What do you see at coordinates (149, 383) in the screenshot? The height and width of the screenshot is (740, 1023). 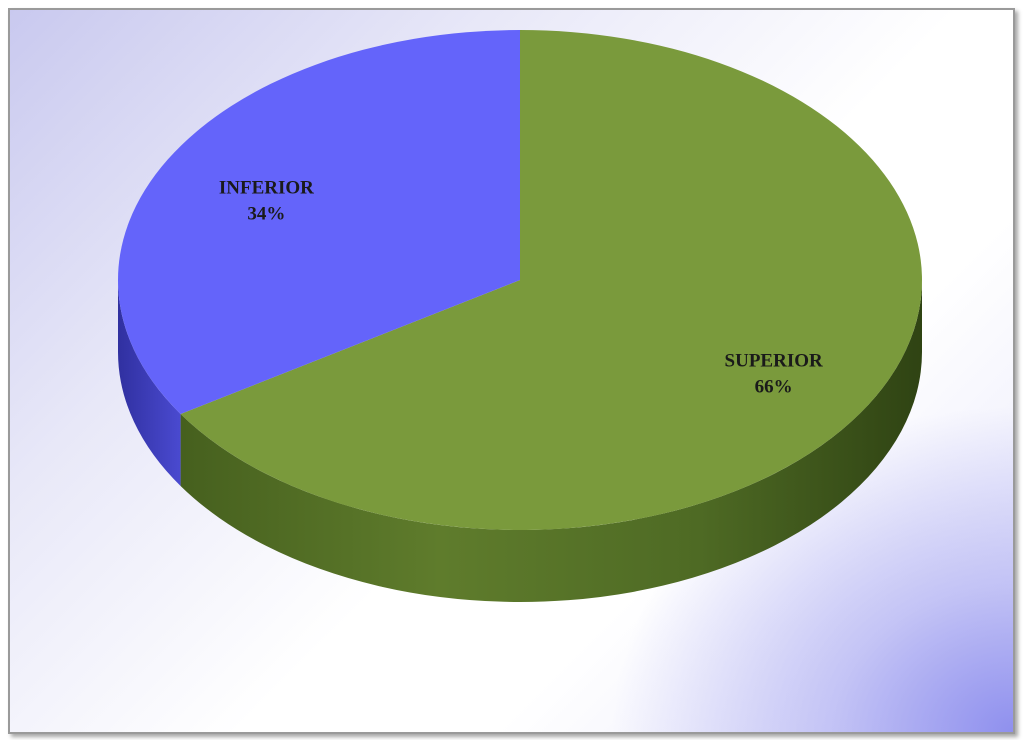 I see `pie-side-inferior` at bounding box center [149, 383].